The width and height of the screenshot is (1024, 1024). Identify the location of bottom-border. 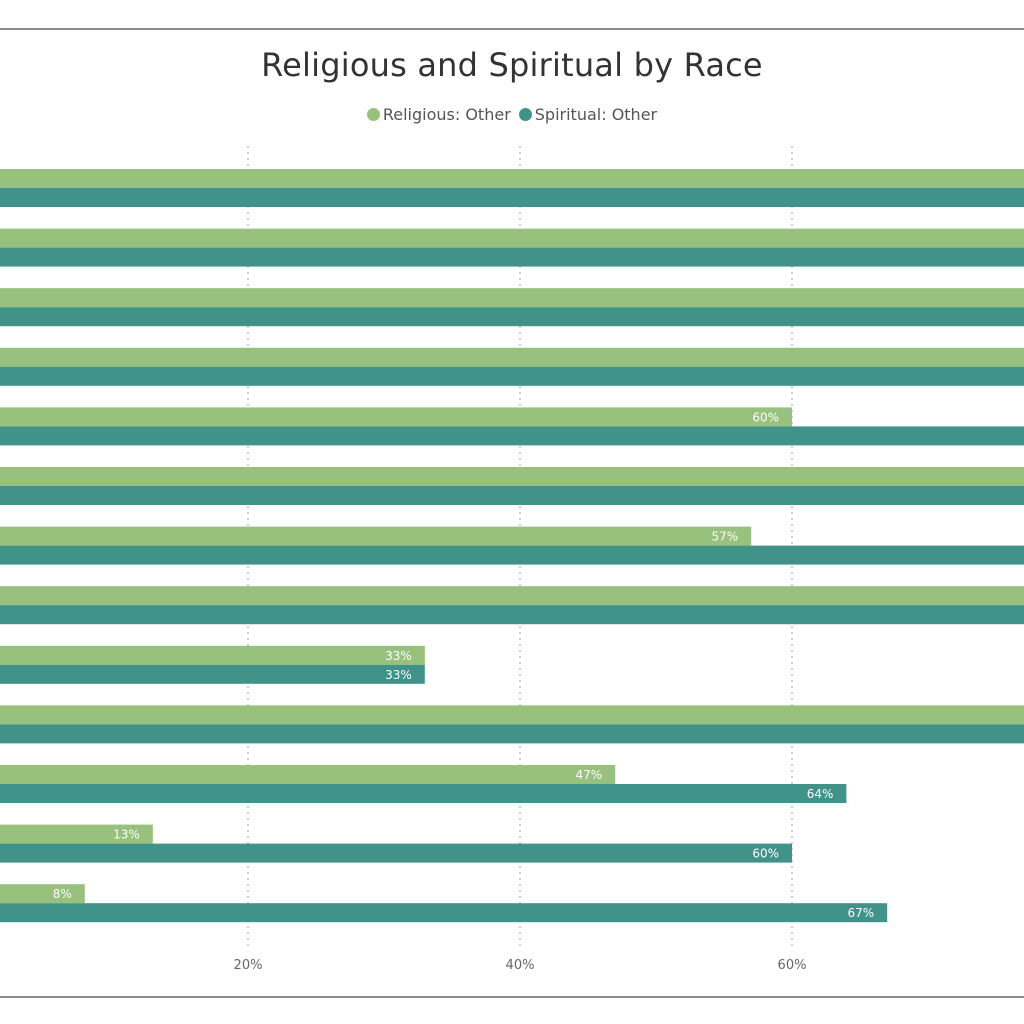
(512, 997).